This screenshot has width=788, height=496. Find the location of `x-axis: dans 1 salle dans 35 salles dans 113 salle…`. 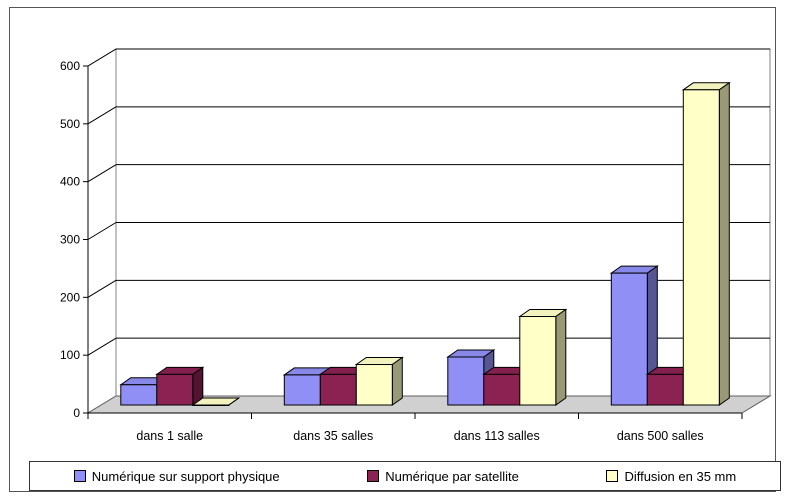

x-axis: dans 1 salle dans 35 salles dans 113 salle… is located at coordinates (415, 427).